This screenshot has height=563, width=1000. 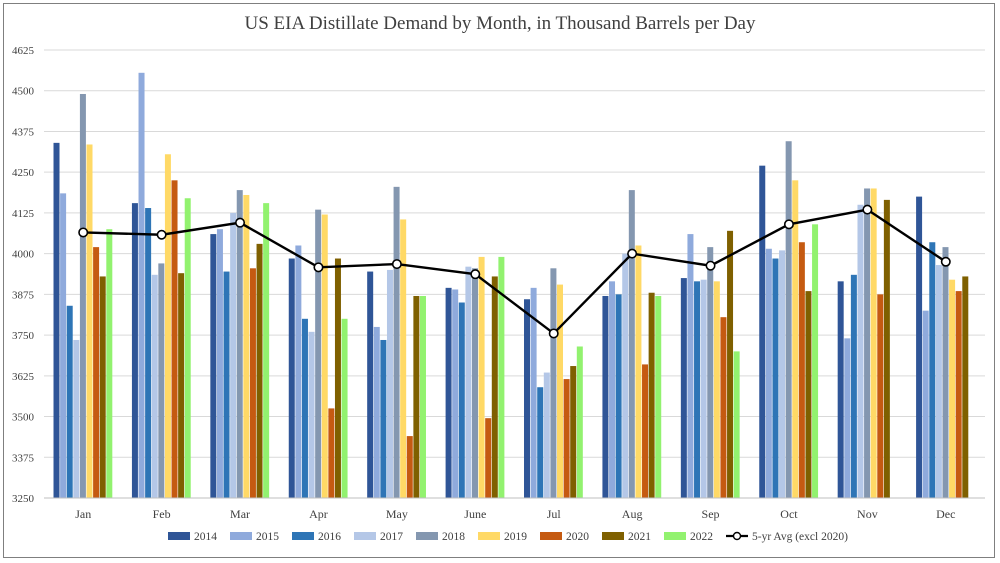 What do you see at coordinates (23, 92) in the screenshot?
I see `y-tick-label: 4500` at bounding box center [23, 92].